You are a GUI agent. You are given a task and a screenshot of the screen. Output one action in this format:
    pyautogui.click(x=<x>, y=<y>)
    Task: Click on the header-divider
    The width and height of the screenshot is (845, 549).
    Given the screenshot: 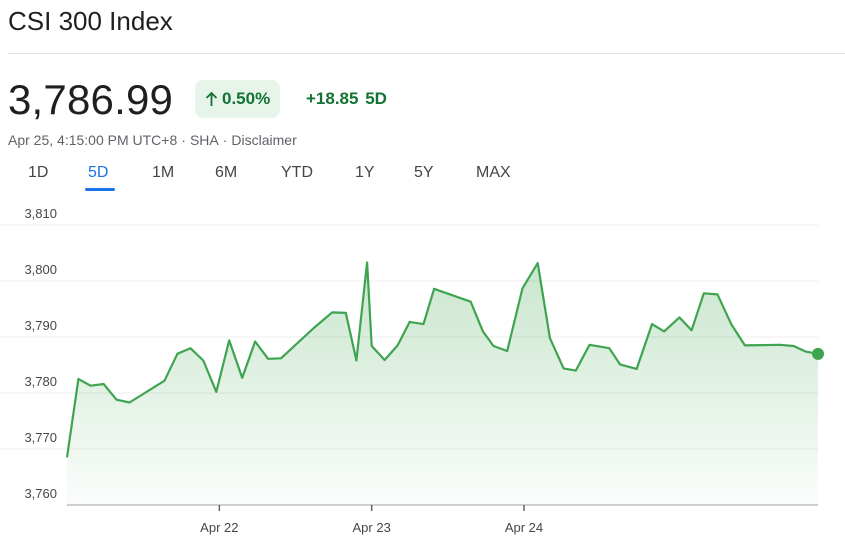 What is the action you would take?
    pyautogui.click(x=426, y=53)
    